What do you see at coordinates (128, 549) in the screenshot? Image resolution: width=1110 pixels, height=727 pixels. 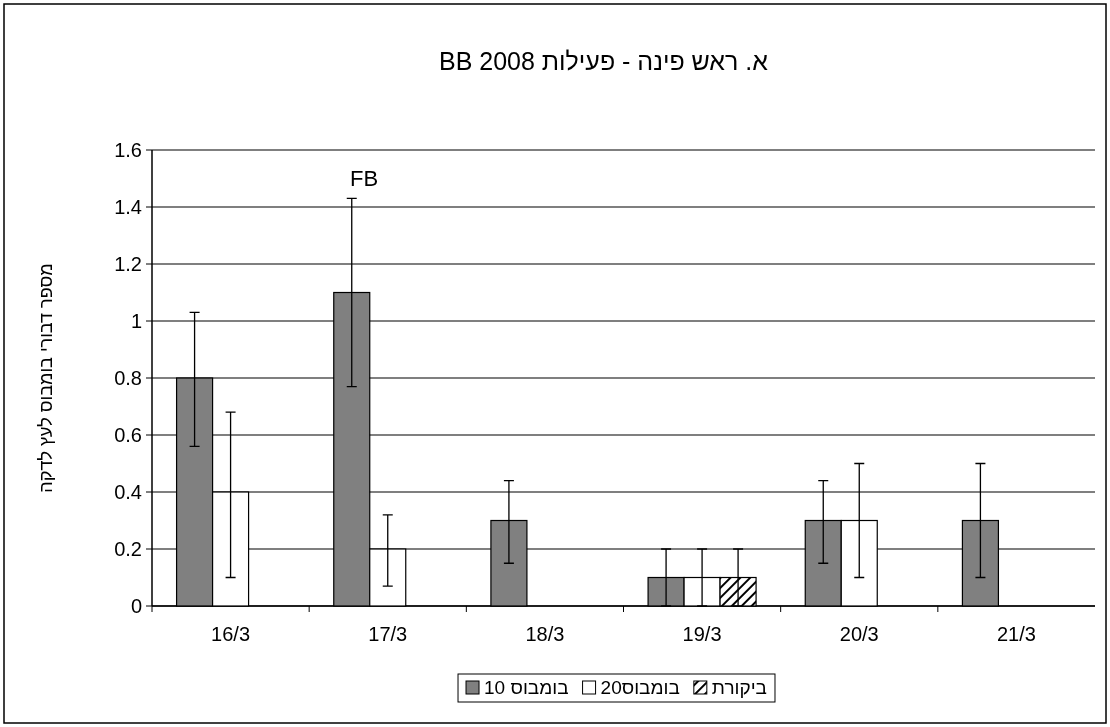 I see `y-tick-label: 0.2` at bounding box center [128, 549].